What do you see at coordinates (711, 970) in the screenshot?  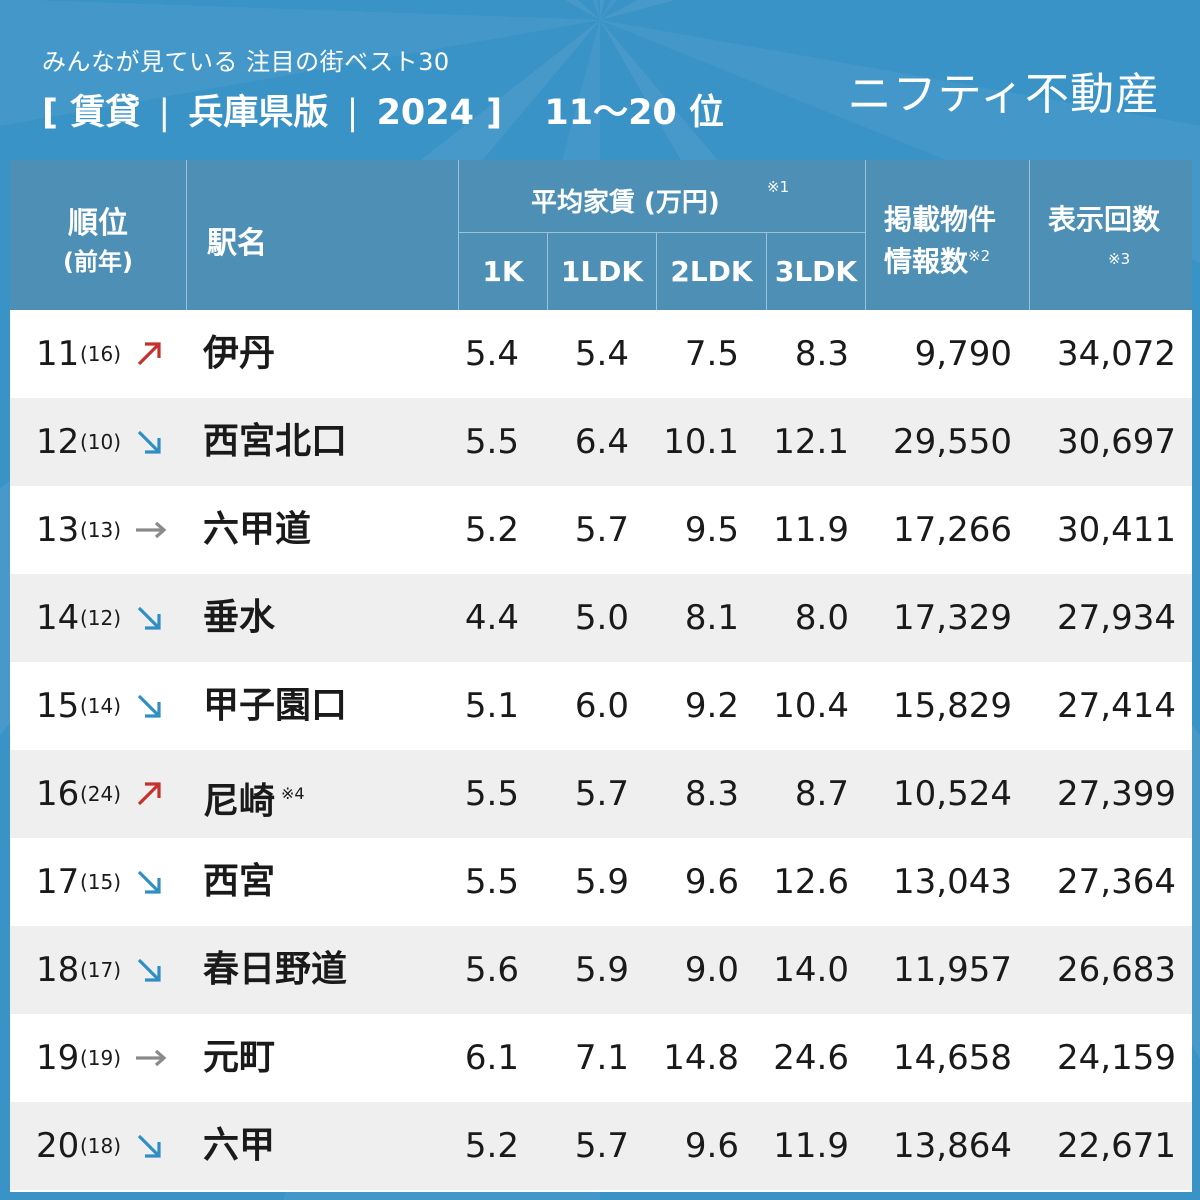 I see `rent-2ldk-cell: 9.0` at bounding box center [711, 970].